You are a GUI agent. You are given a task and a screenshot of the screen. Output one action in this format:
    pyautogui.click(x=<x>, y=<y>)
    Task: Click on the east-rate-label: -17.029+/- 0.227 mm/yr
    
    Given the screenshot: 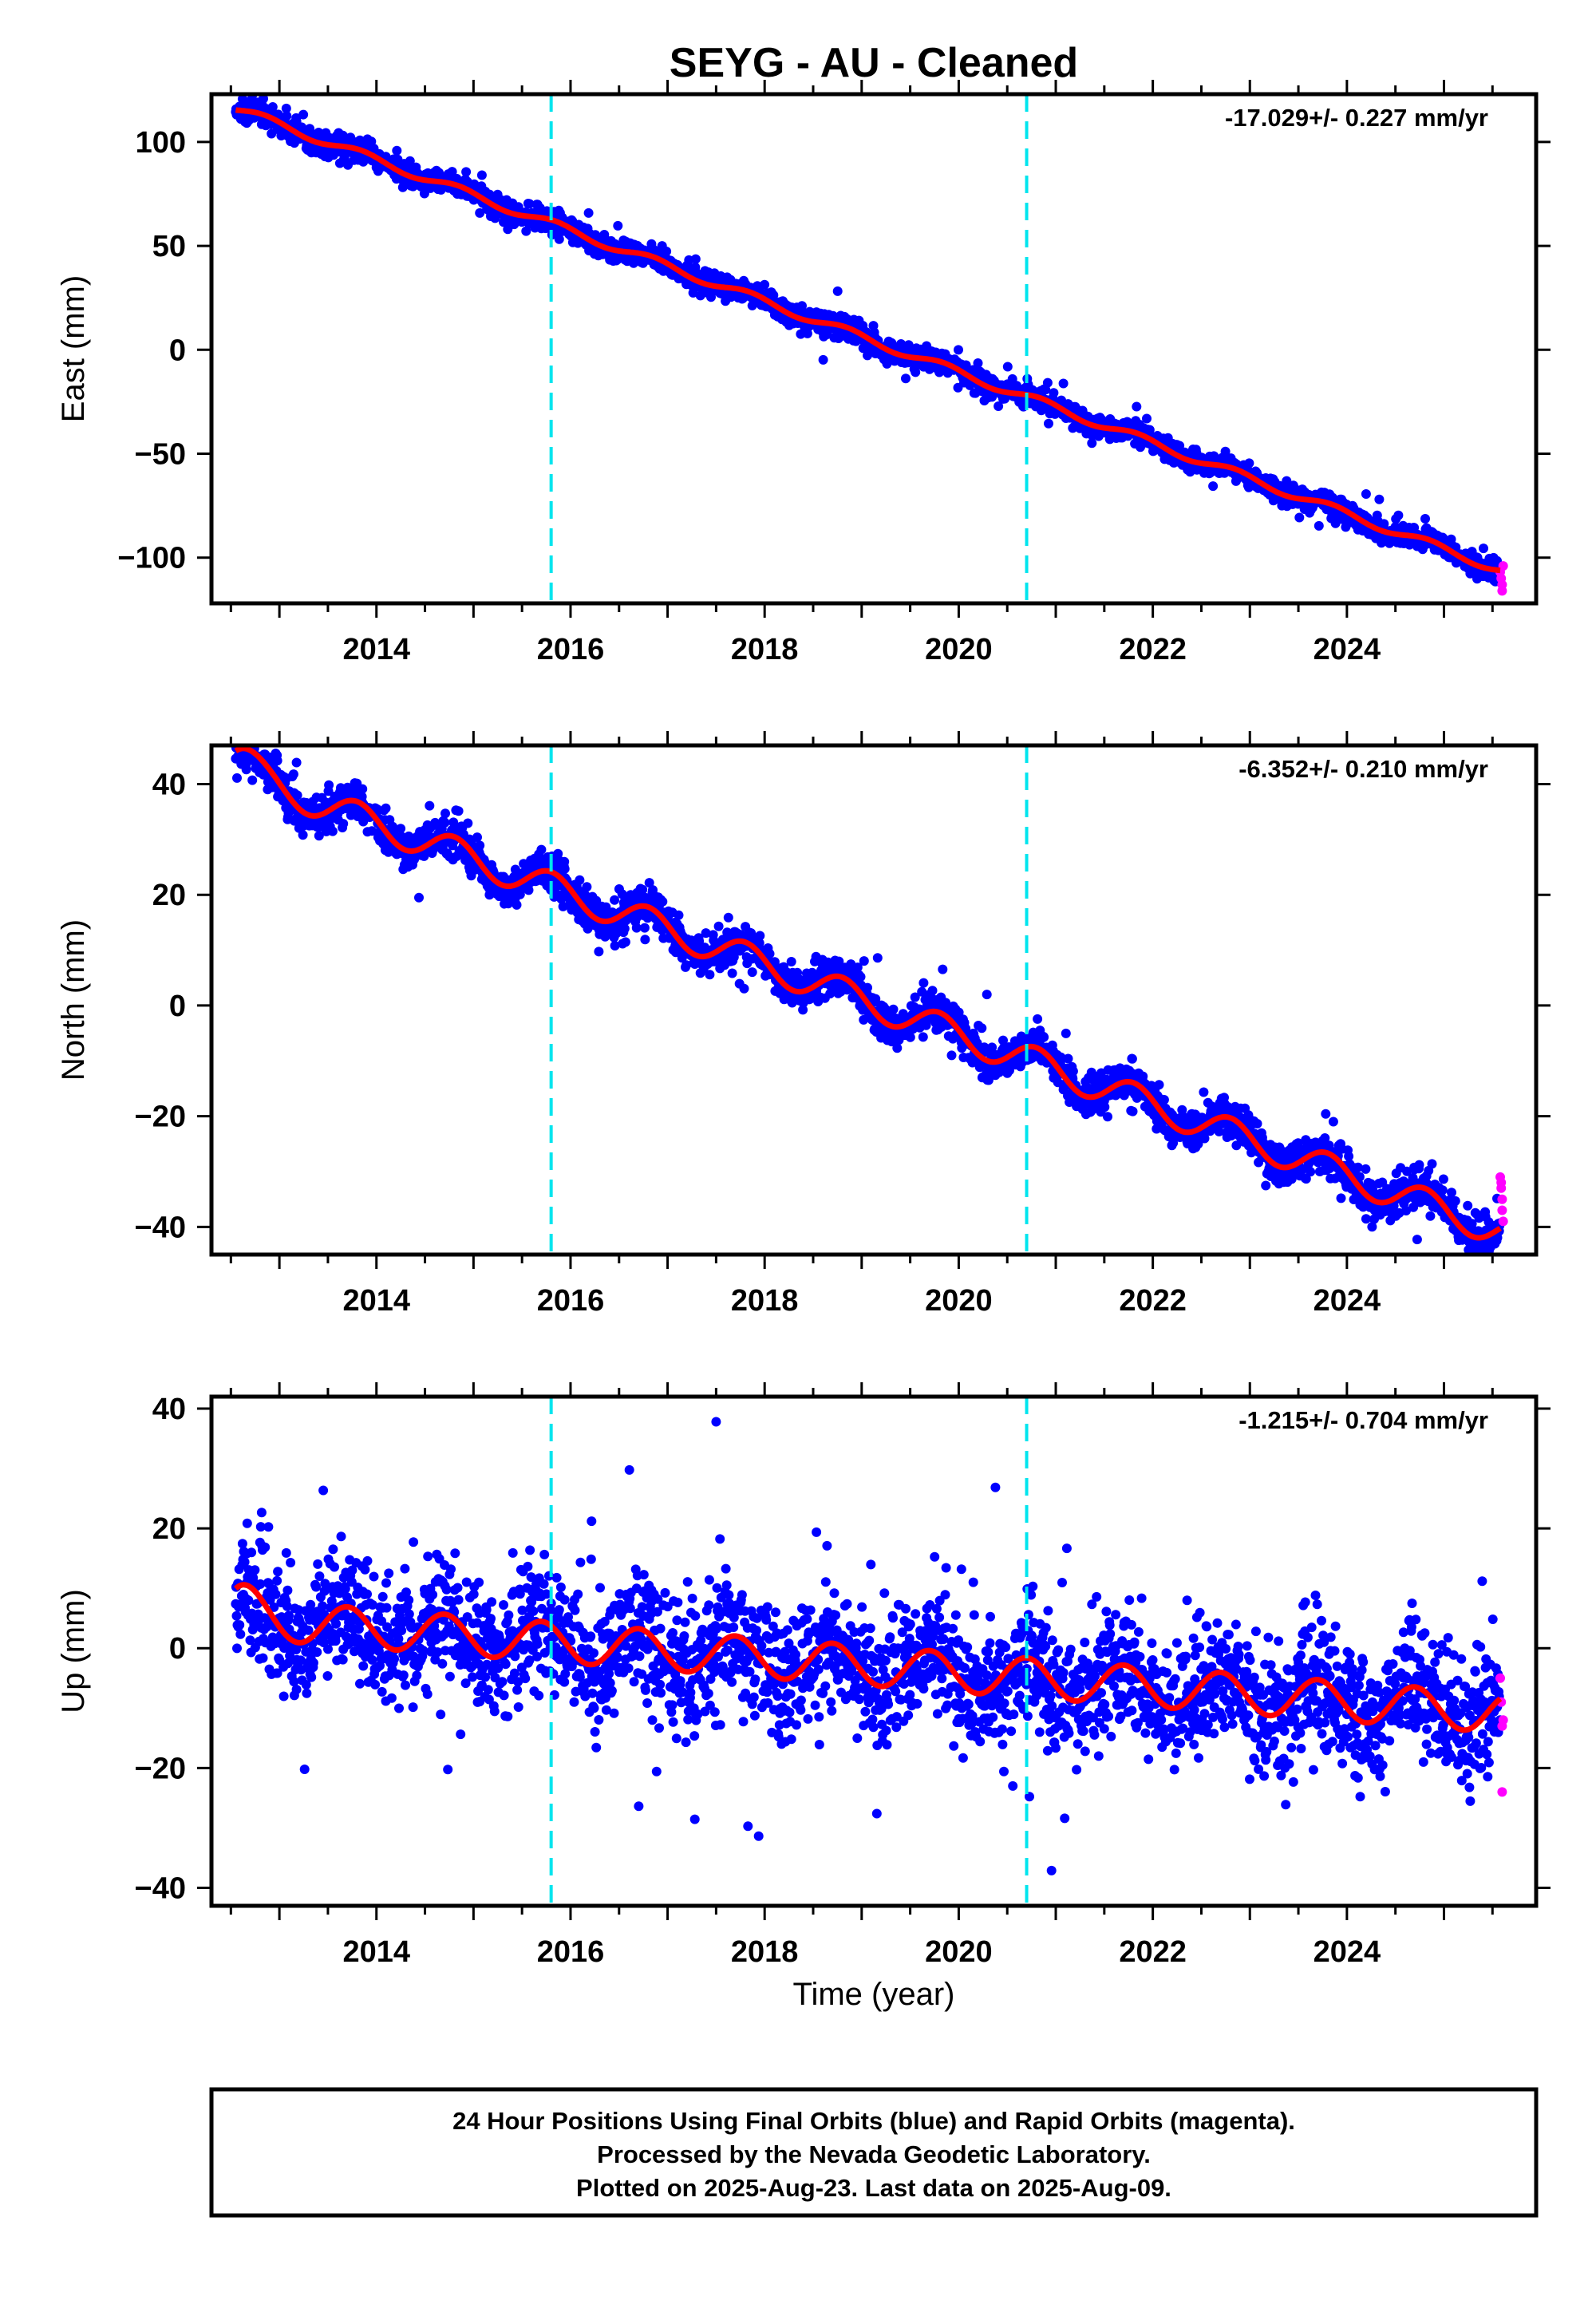 What is the action you would take?
    pyautogui.click(x=1356, y=118)
    